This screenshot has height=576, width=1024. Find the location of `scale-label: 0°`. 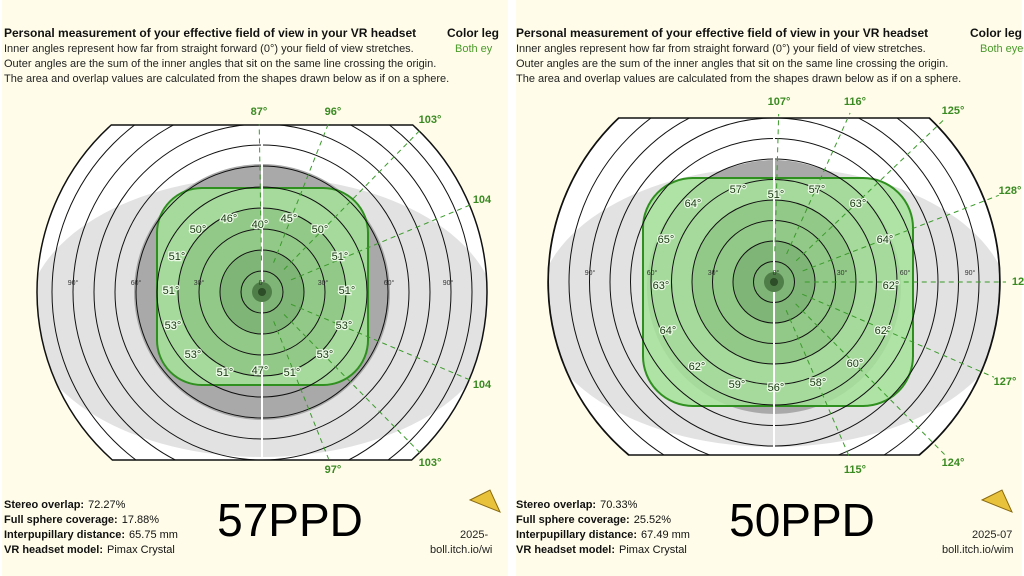

scale-label: 0° is located at coordinates (776, 273).